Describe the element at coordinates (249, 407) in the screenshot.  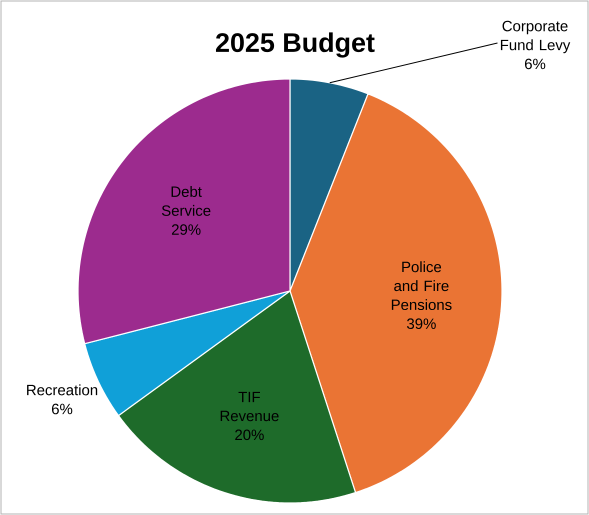
I see `slice-label: TIF Revenue` at that location.